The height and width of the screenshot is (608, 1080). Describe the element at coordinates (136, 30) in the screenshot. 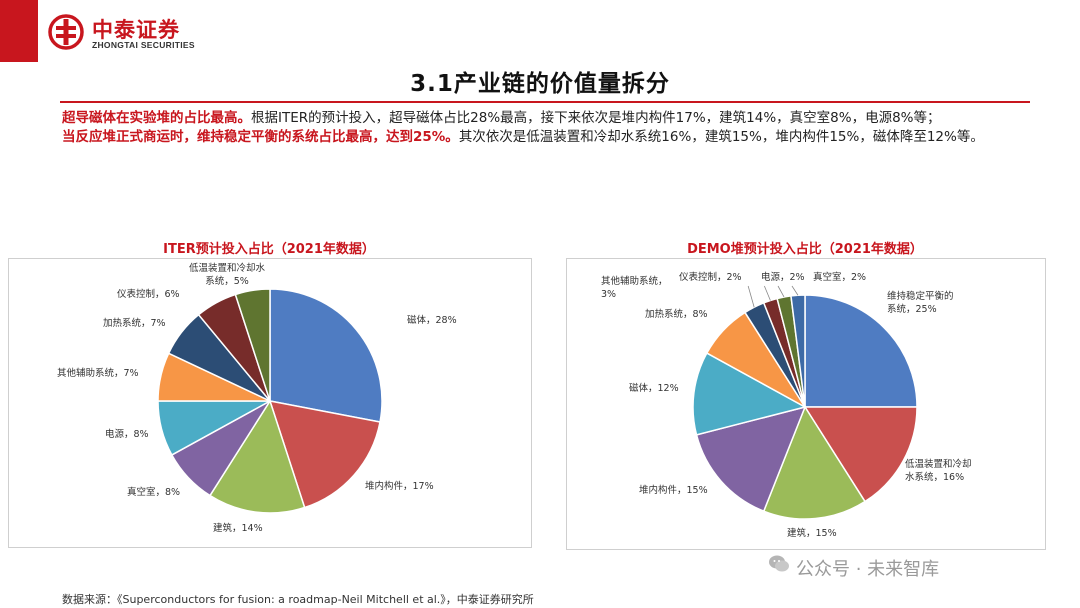

I see `brand-name-cn: 中泰证券` at that location.